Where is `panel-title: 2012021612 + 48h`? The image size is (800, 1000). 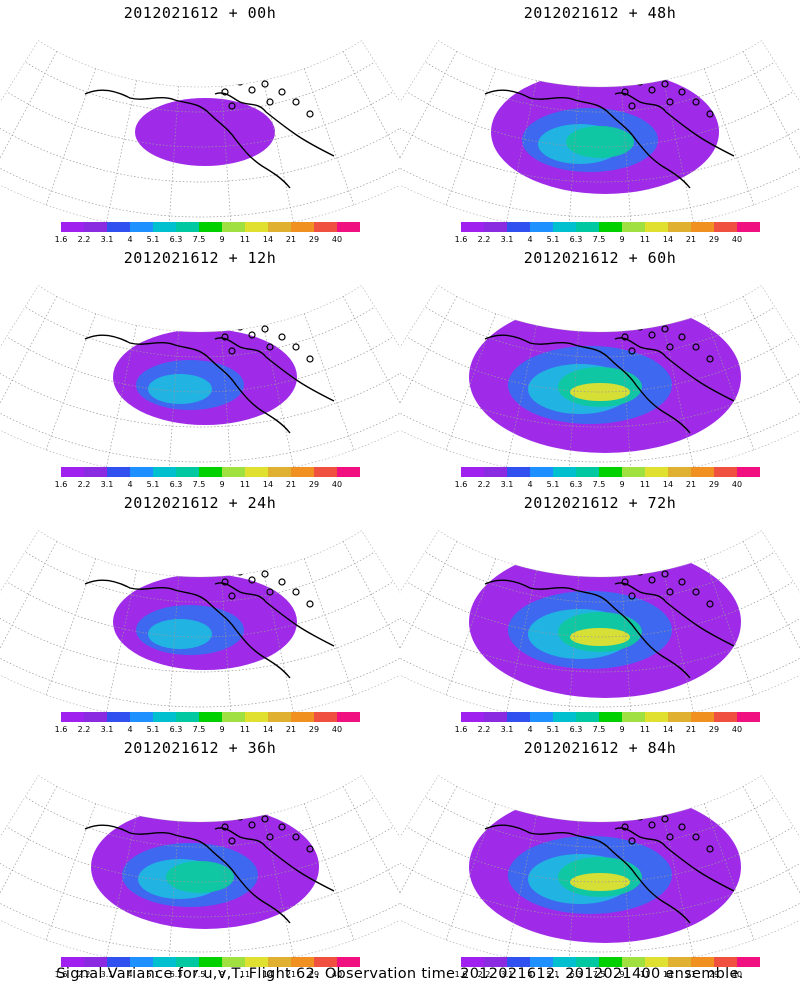
panel-title: 2012021612 + 48h is located at coordinates (600, 13).